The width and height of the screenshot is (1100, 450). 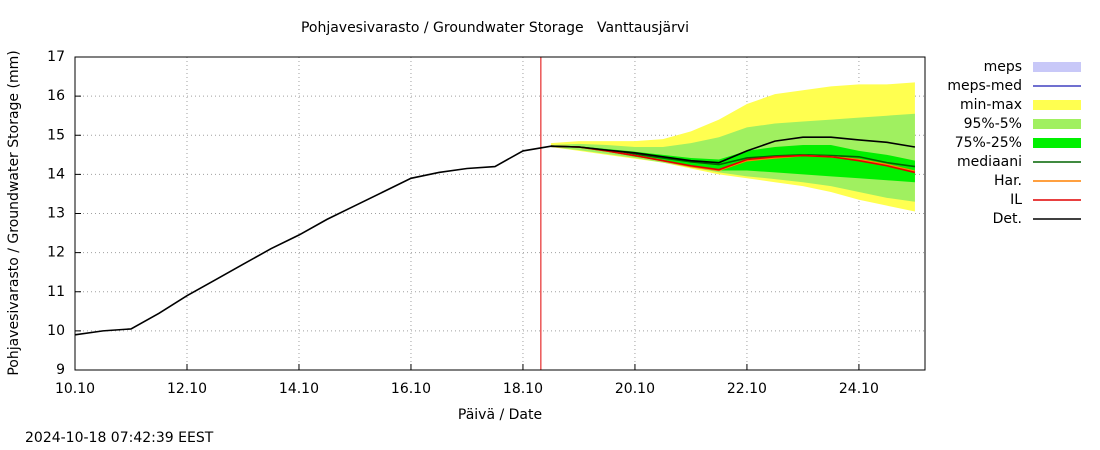 I want to click on x-tick-label: 20.10, so click(x=635, y=389).